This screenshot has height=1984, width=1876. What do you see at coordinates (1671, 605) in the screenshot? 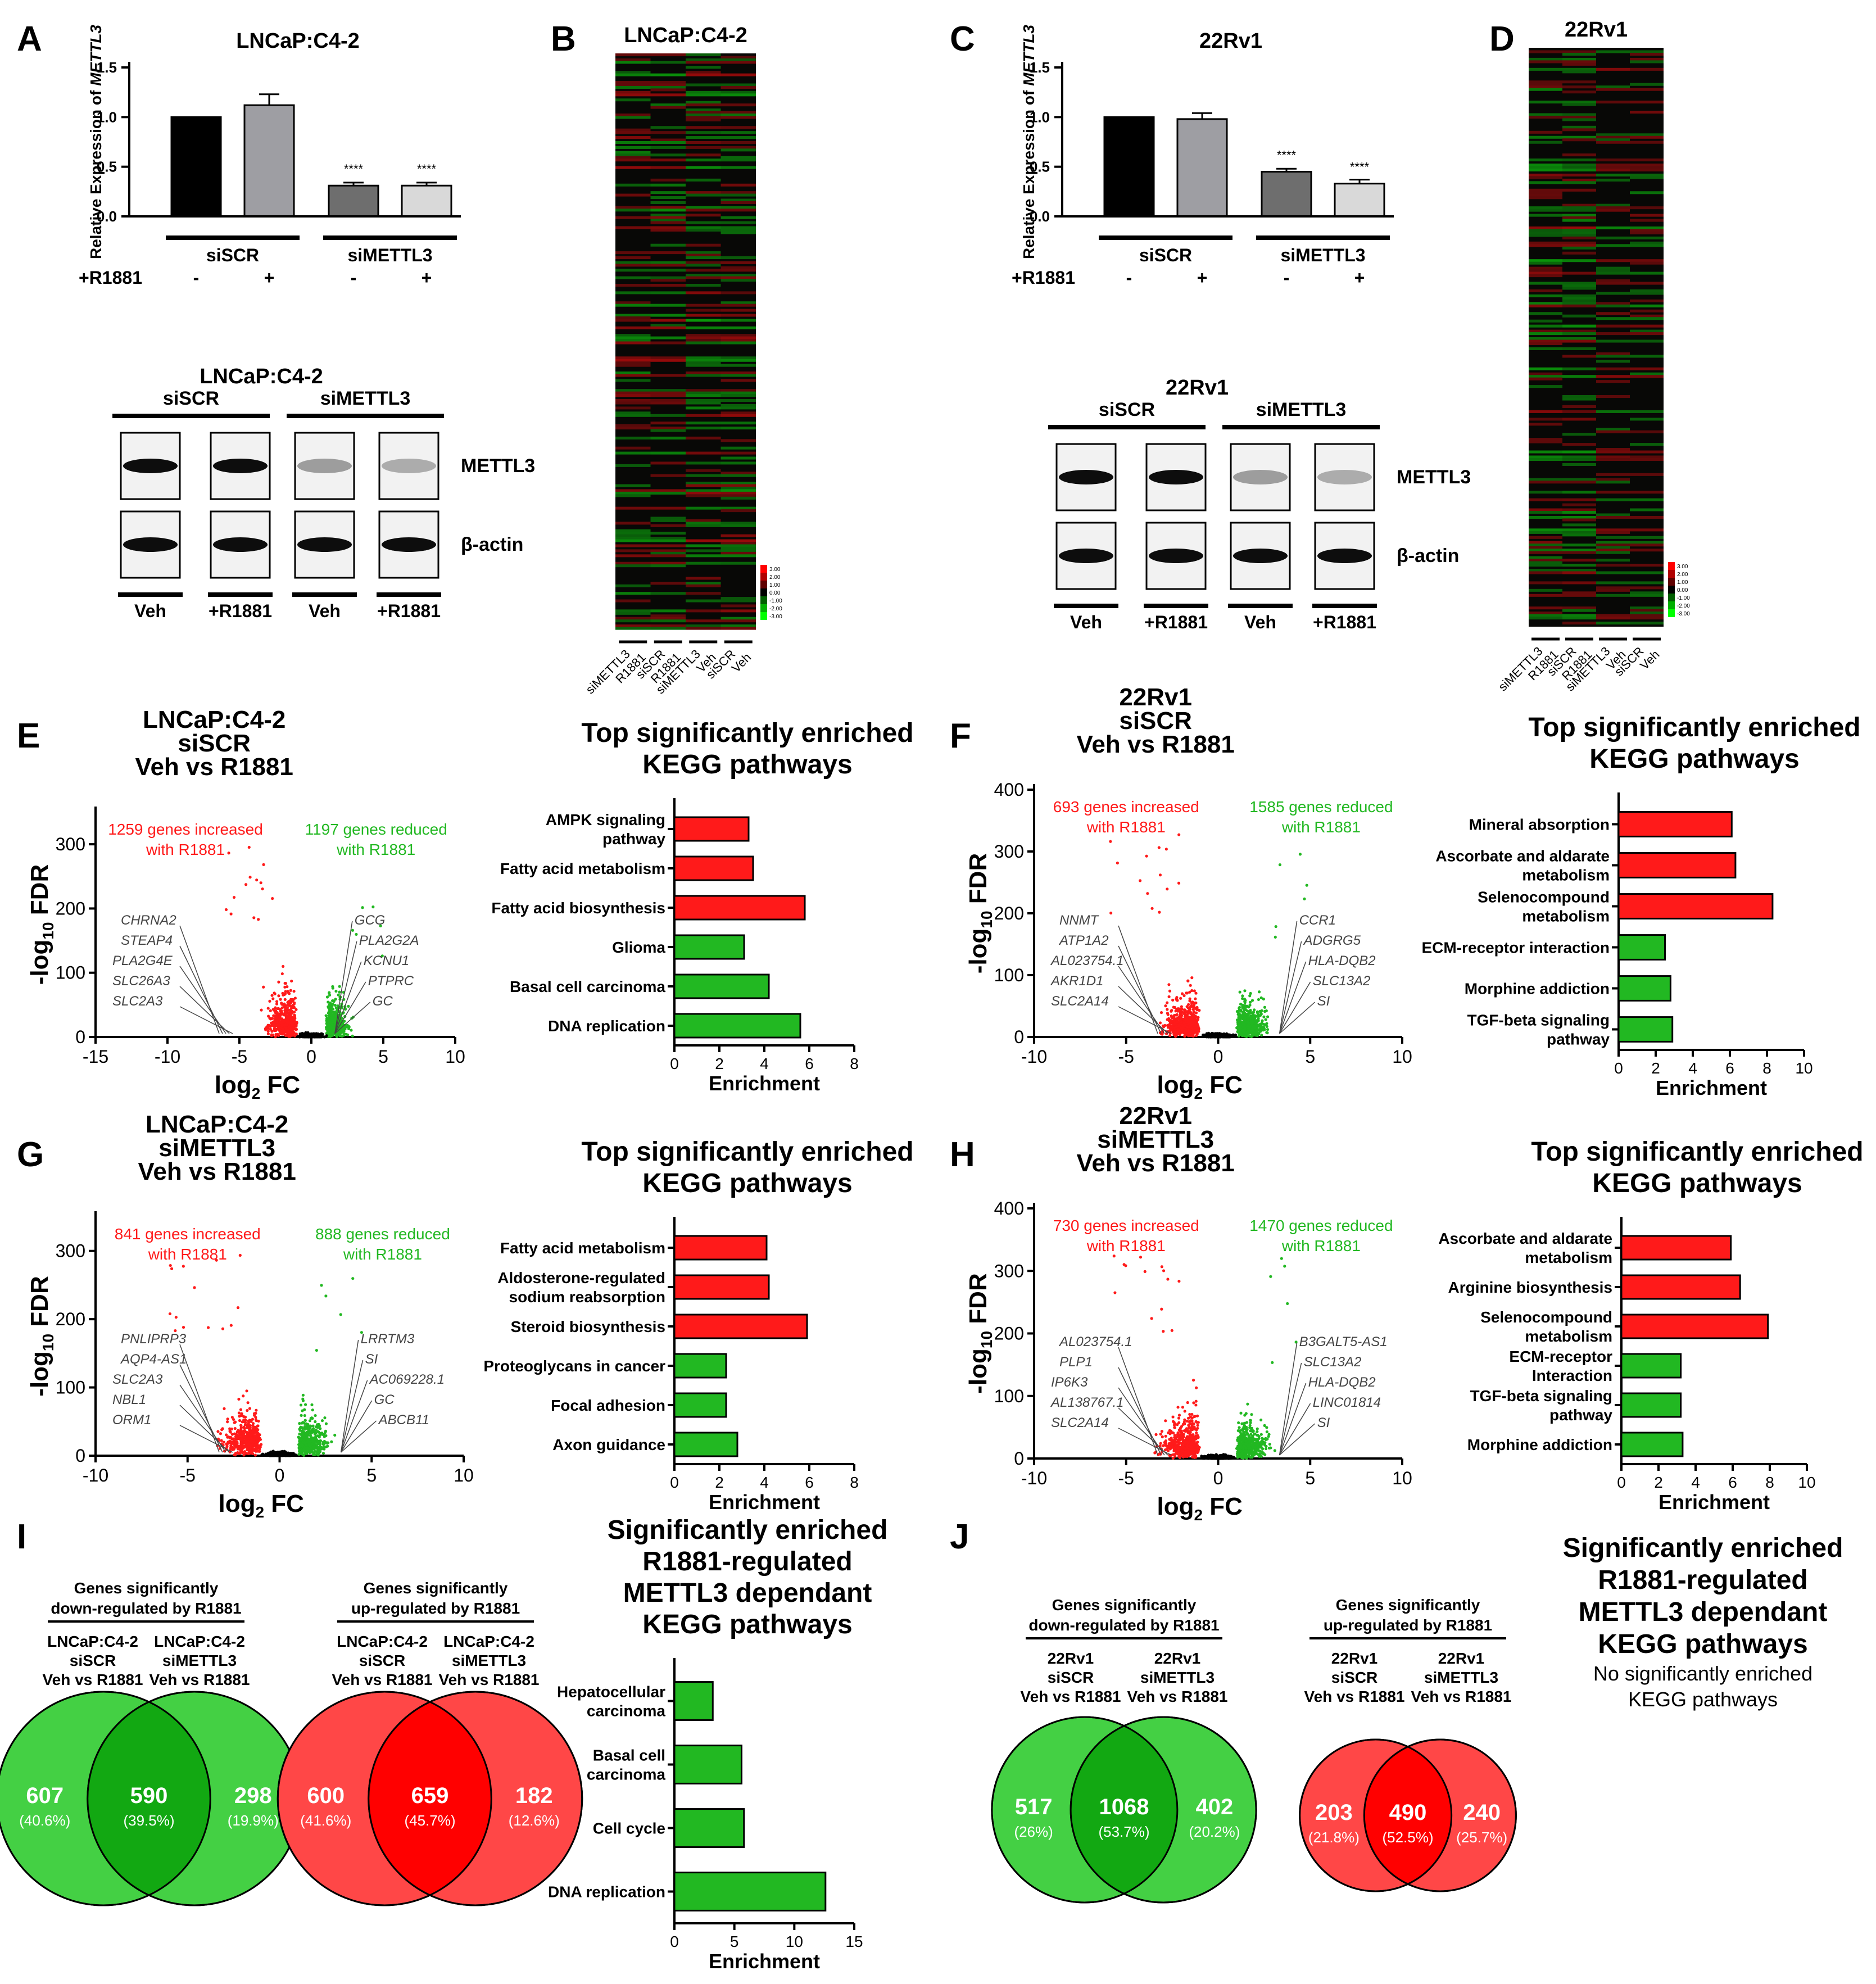
I see `scale-swatch` at bounding box center [1671, 605].